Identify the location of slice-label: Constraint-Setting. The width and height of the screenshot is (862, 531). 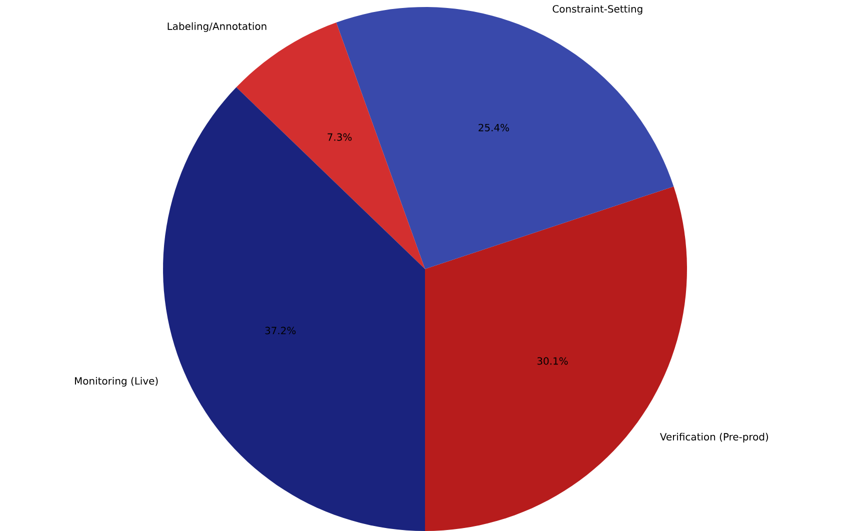
(597, 9).